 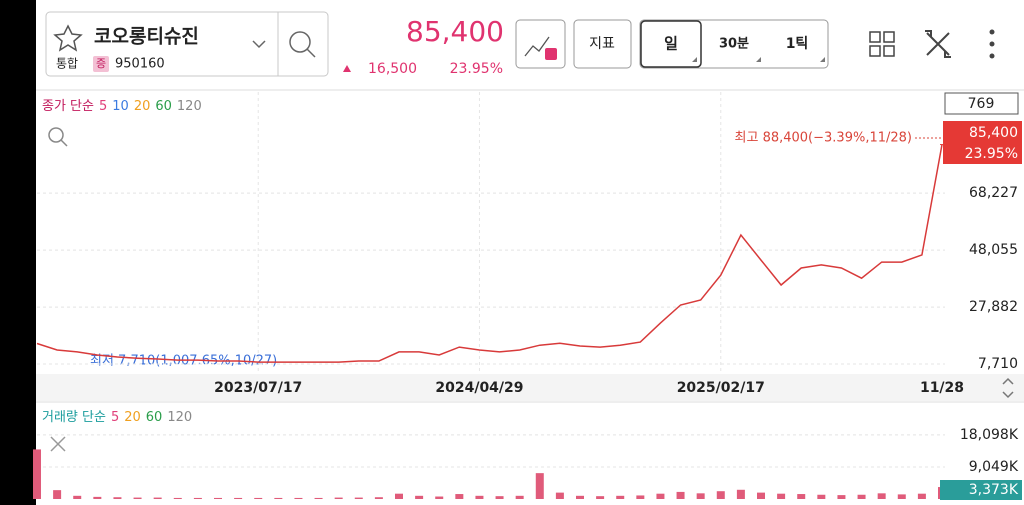 I want to click on badge: 증, so click(x=101, y=63).